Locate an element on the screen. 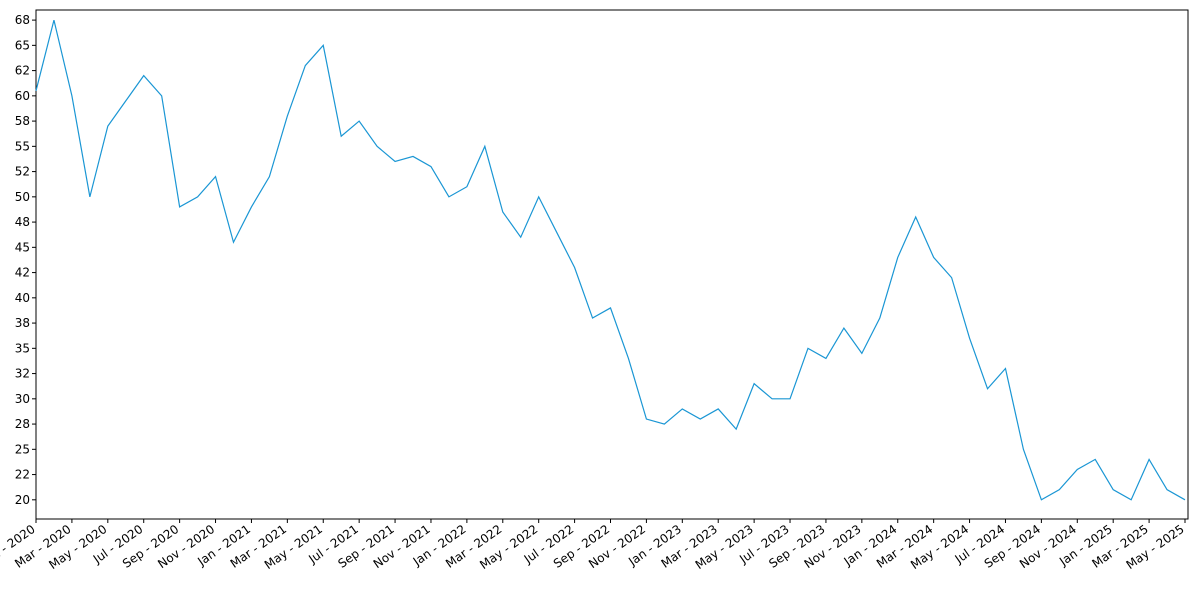 The height and width of the screenshot is (600, 1200). y-tick-label: 32 is located at coordinates (22, 374).